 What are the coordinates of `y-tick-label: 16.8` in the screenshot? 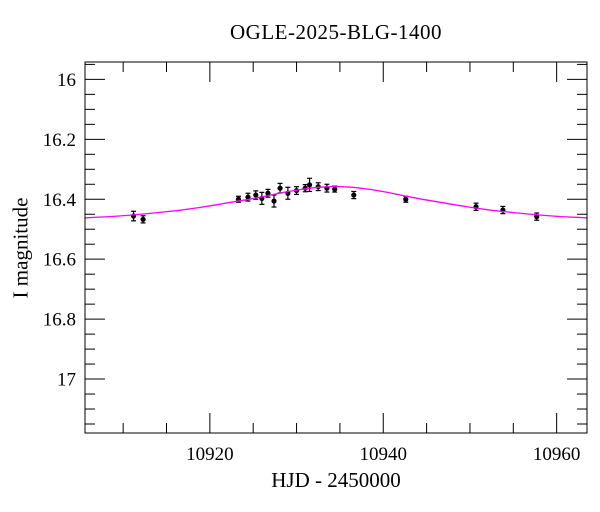 It's located at (59, 320).